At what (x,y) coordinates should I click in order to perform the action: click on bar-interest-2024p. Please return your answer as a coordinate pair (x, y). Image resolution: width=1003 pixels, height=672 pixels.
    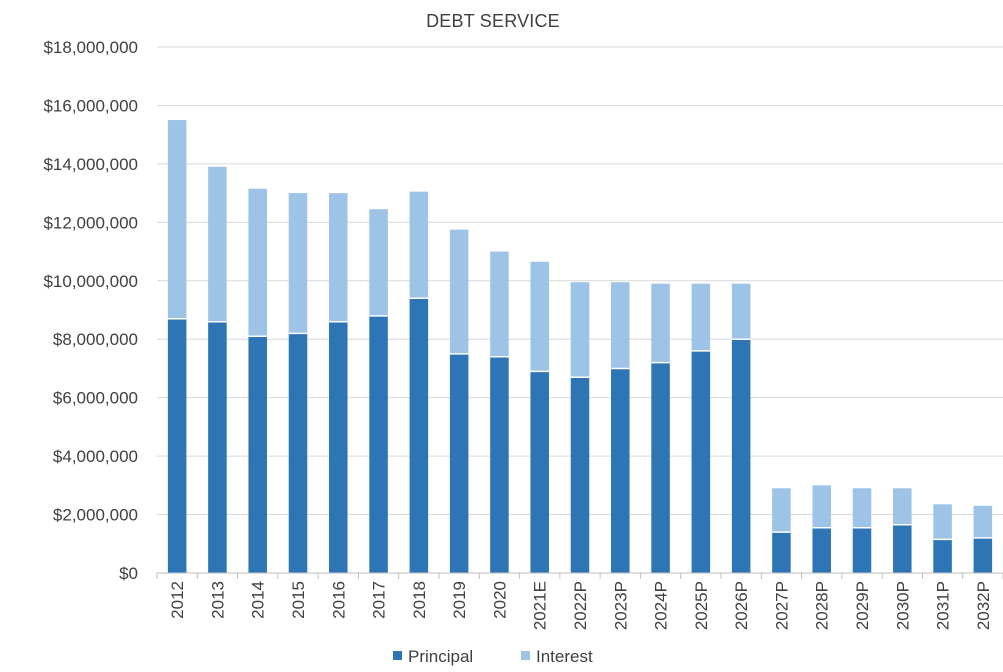
    Looking at the image, I should click on (660, 323).